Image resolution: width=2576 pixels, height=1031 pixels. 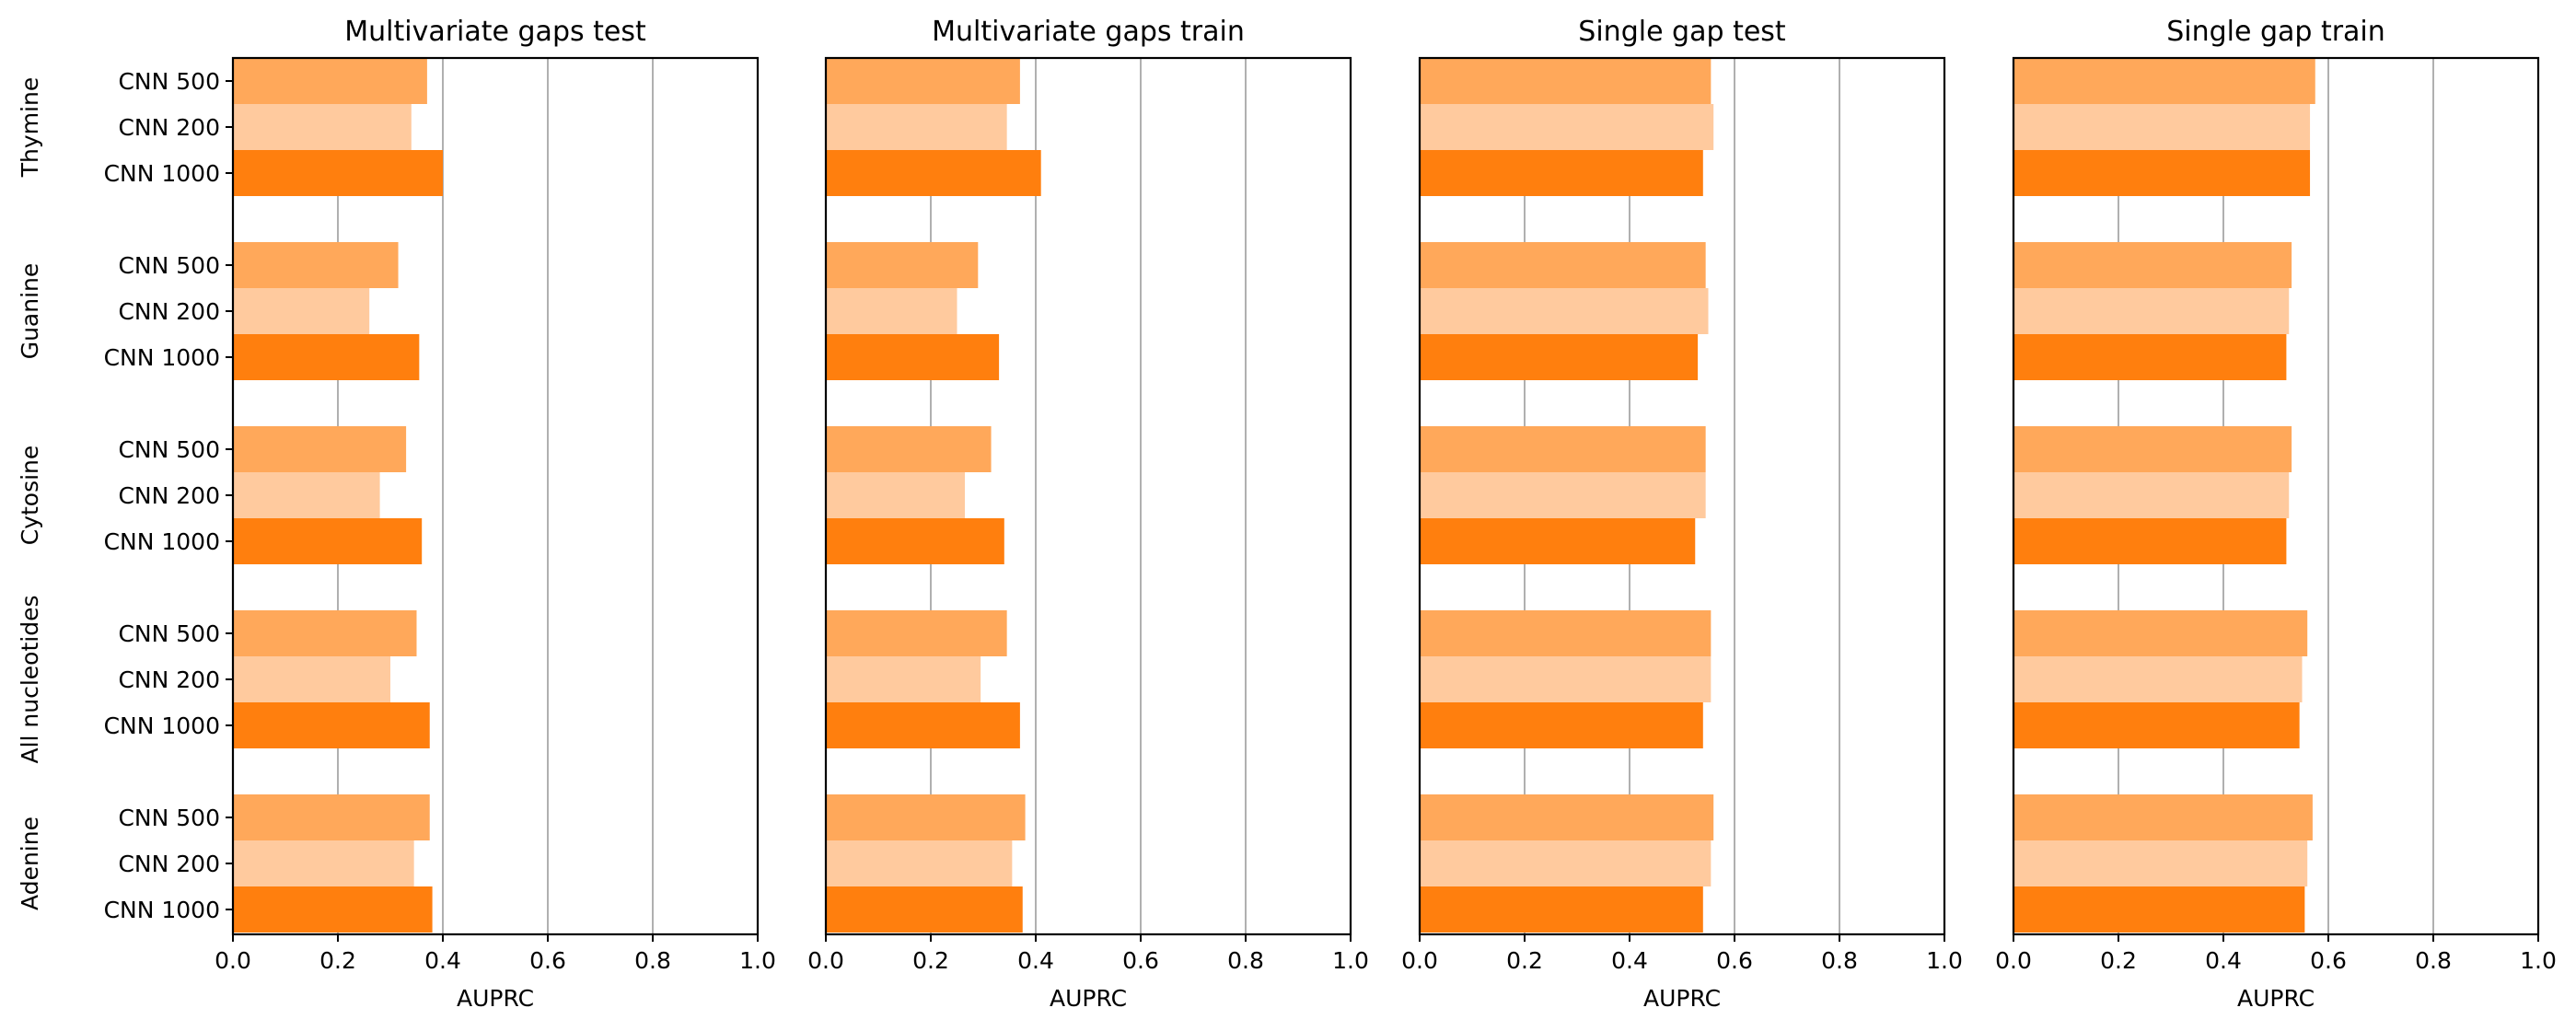 What do you see at coordinates (30, 496) in the screenshot?
I see `group-label: Cytosine` at bounding box center [30, 496].